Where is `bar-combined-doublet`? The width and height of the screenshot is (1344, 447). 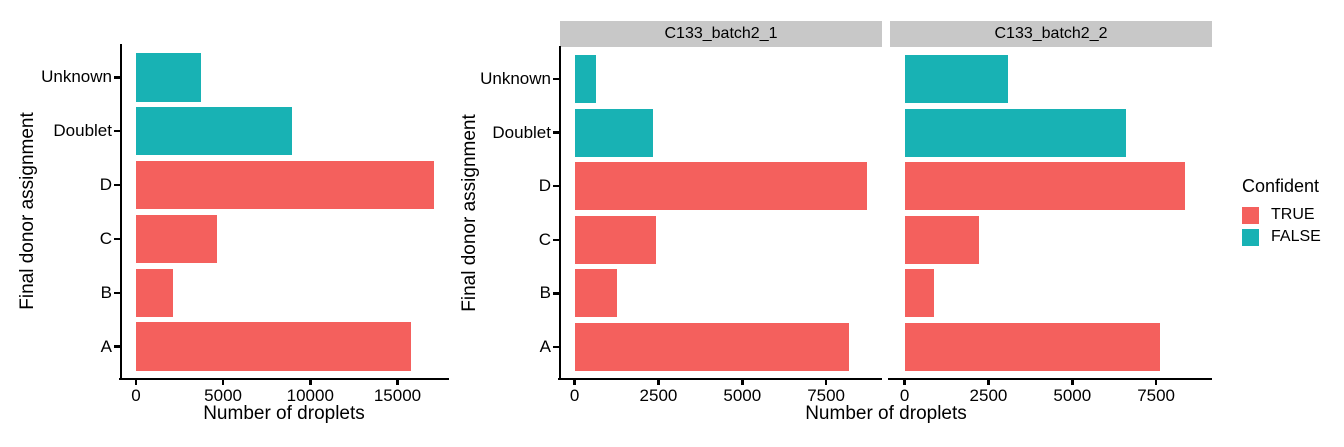
bar-combined-doublet is located at coordinates (213, 131).